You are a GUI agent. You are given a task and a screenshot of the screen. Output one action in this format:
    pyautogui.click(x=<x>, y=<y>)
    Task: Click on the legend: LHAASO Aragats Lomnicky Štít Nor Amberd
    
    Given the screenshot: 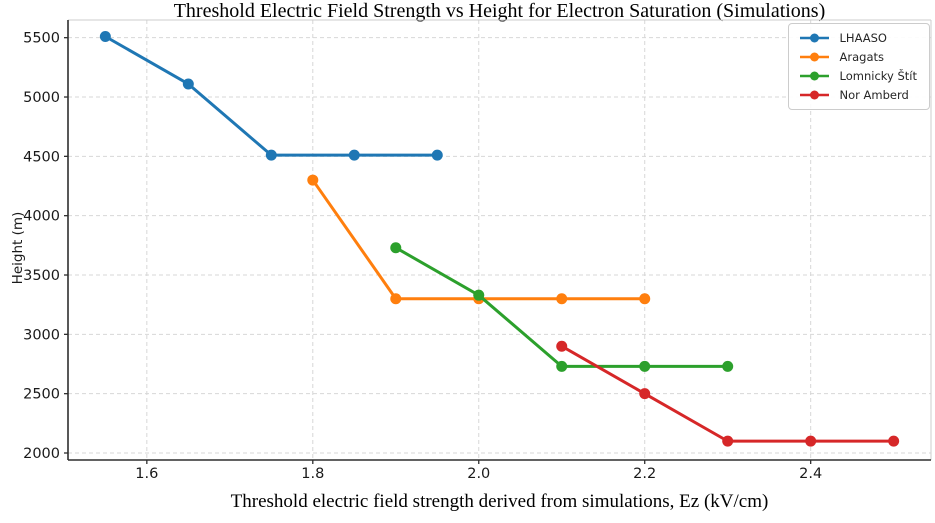 What is the action you would take?
    pyautogui.click(x=858, y=66)
    